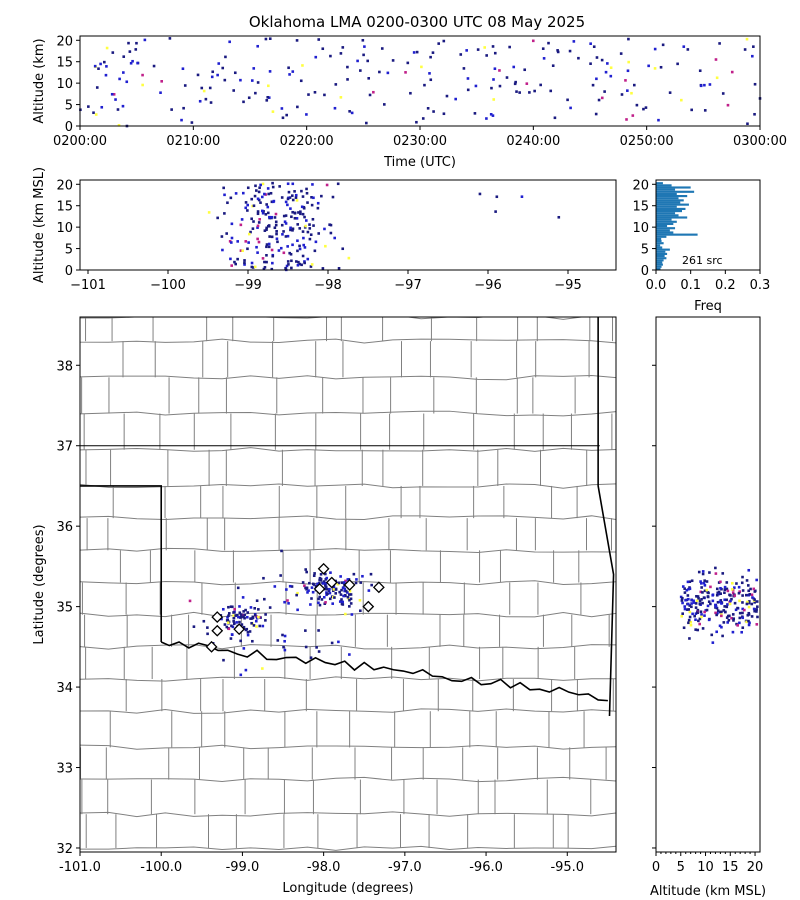  What do you see at coordinates (705, 867) in the screenshot?
I see `altitude-axis-tick-label: 10` at bounding box center [705, 867].